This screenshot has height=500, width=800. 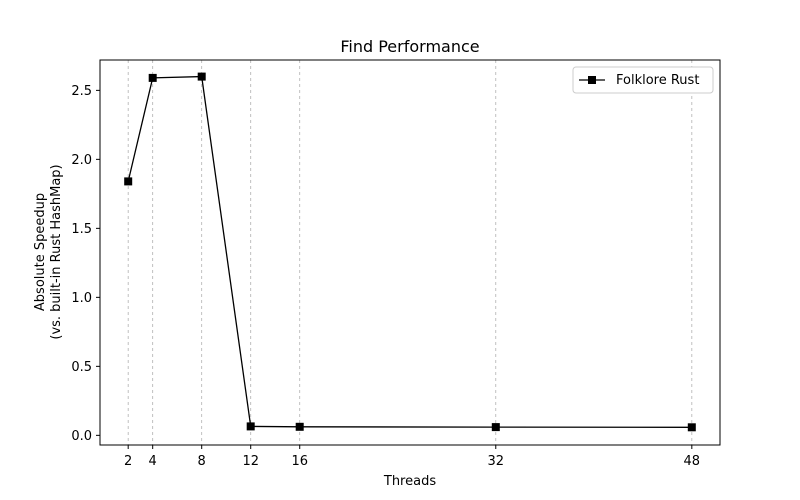 I want to click on legend-label-folklore-rust: Folklore Rust, so click(x=657, y=80).